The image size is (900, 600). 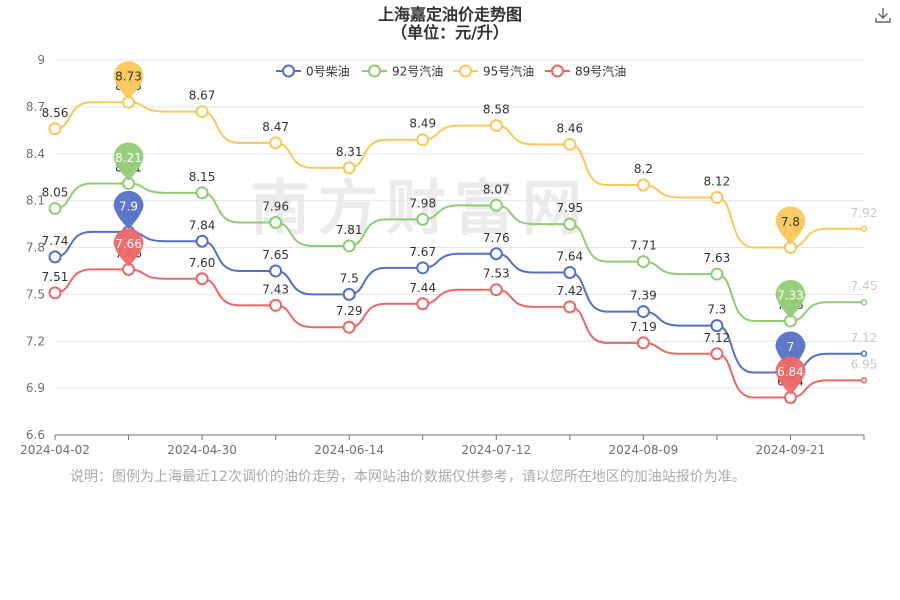 I want to click on legend: 0号柴油 92号汽油 95号汽油 89号汽油, so click(x=451, y=71).